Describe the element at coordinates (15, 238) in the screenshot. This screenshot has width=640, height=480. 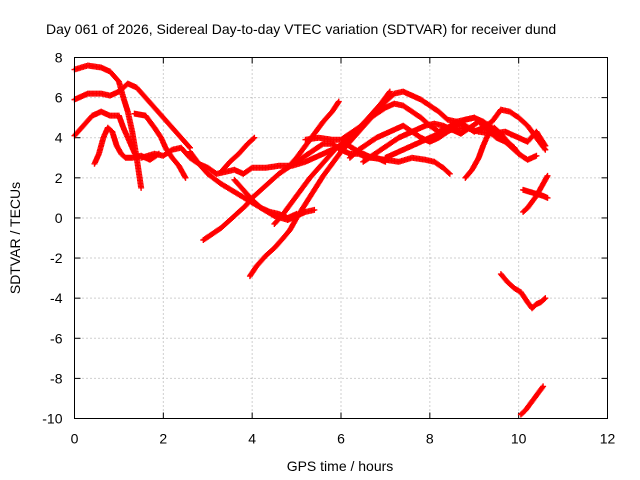
I see `y-axis-label: SDTVAR / TECUs` at that location.